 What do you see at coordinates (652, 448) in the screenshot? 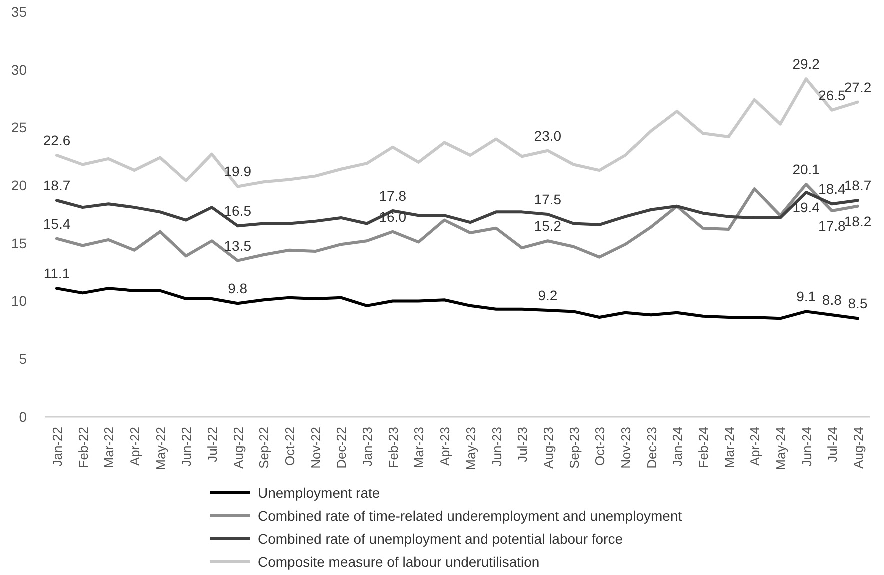
I see `x-tick-label: Dec-23` at bounding box center [652, 448].